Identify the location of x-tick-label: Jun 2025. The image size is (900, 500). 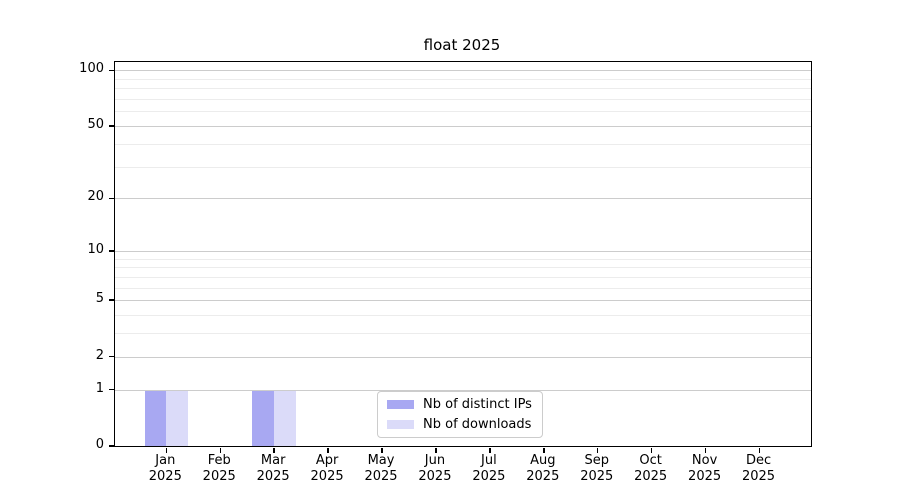
(435, 468).